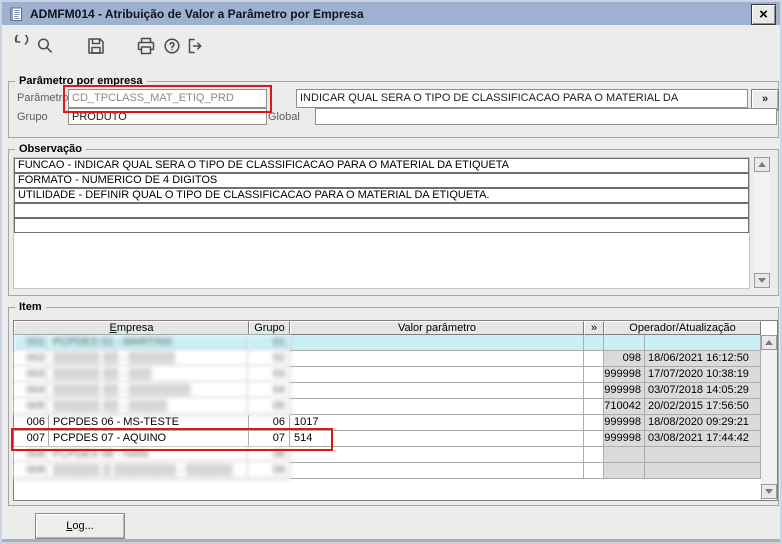  I want to click on cell-operador: 710042, so click(624, 407).